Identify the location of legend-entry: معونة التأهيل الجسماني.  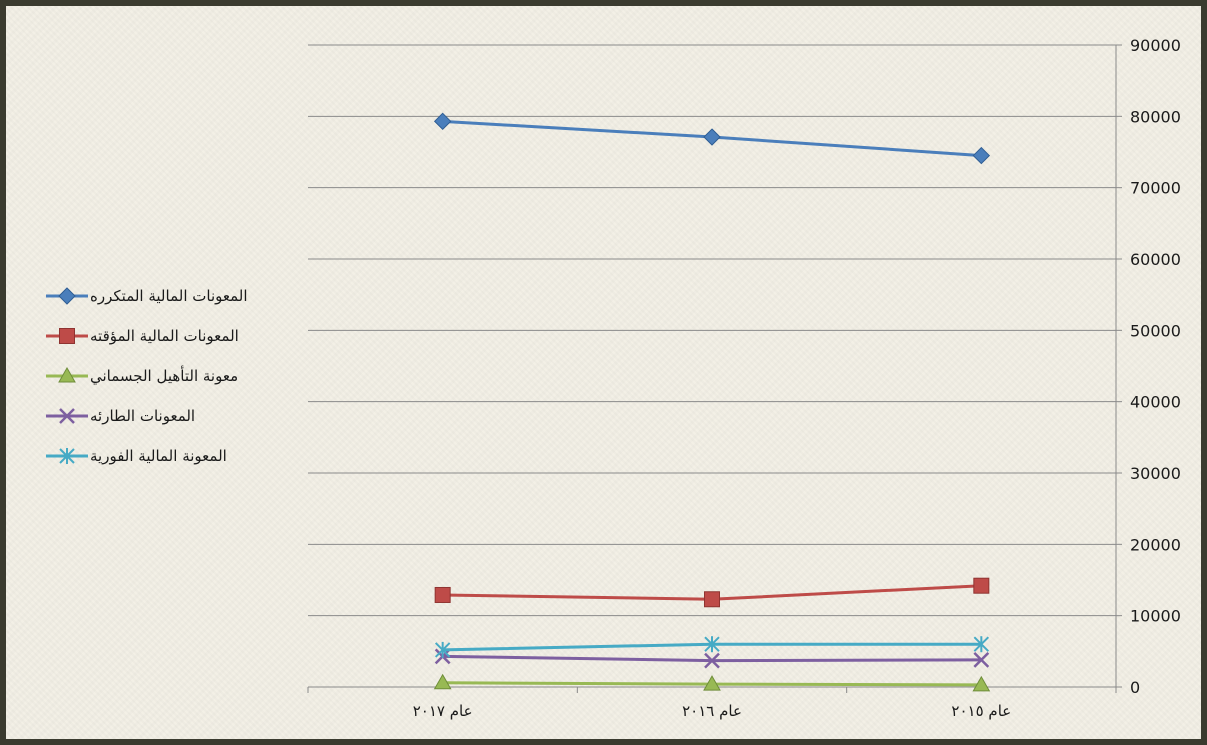
(142, 375).